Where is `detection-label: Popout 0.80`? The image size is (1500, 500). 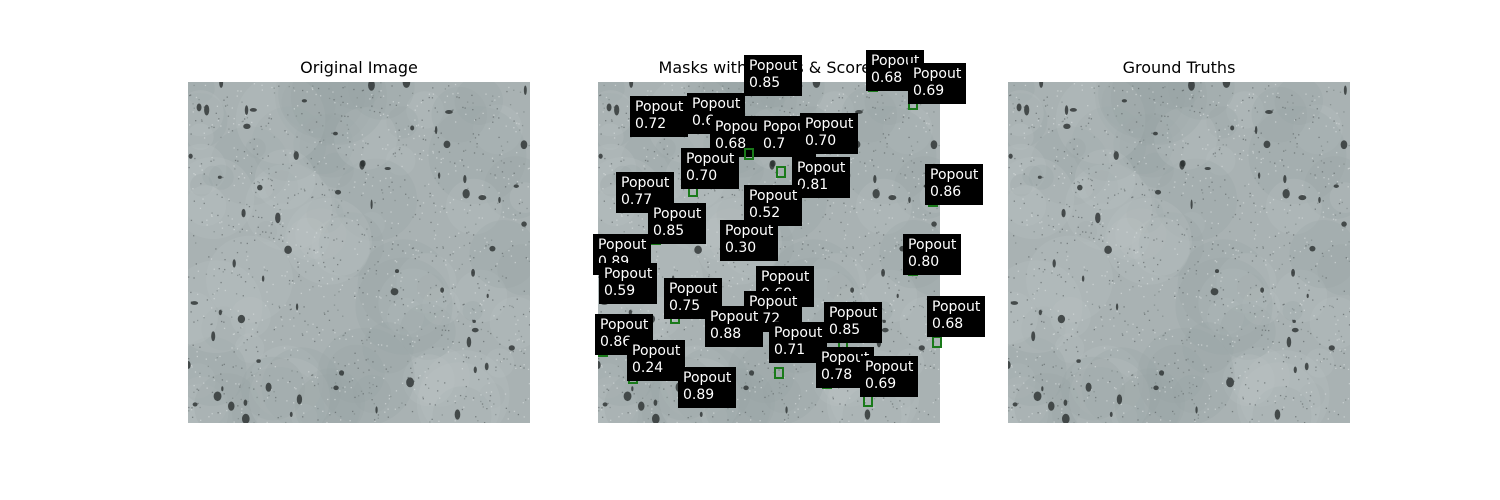
detection-label: Popout 0.80 is located at coordinates (932, 254).